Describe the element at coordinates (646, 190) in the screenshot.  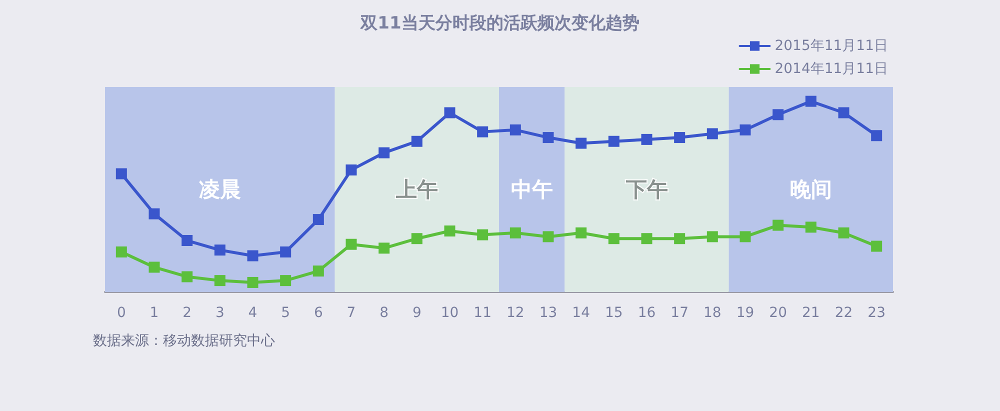
I see `band-label: 下午` at that location.